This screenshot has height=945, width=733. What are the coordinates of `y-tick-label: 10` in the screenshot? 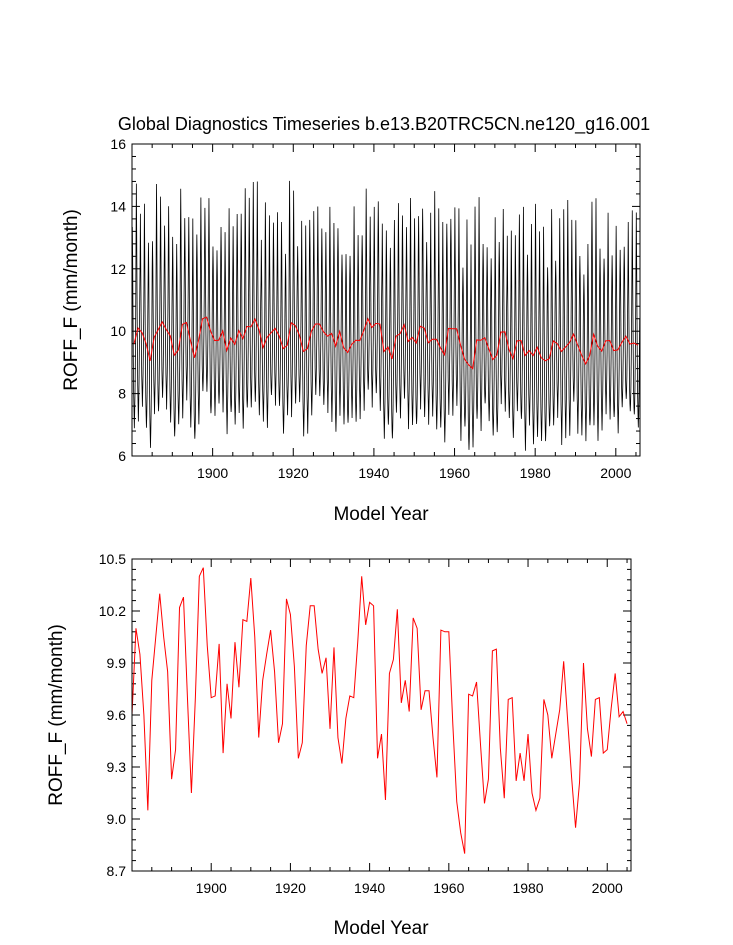 It's located at (118, 331).